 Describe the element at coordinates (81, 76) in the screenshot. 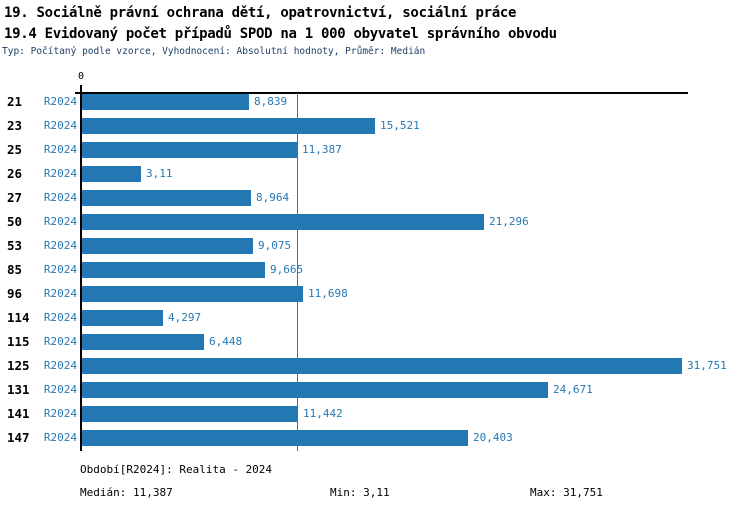

I see `x-axis-zero-tick-label: 0` at that location.